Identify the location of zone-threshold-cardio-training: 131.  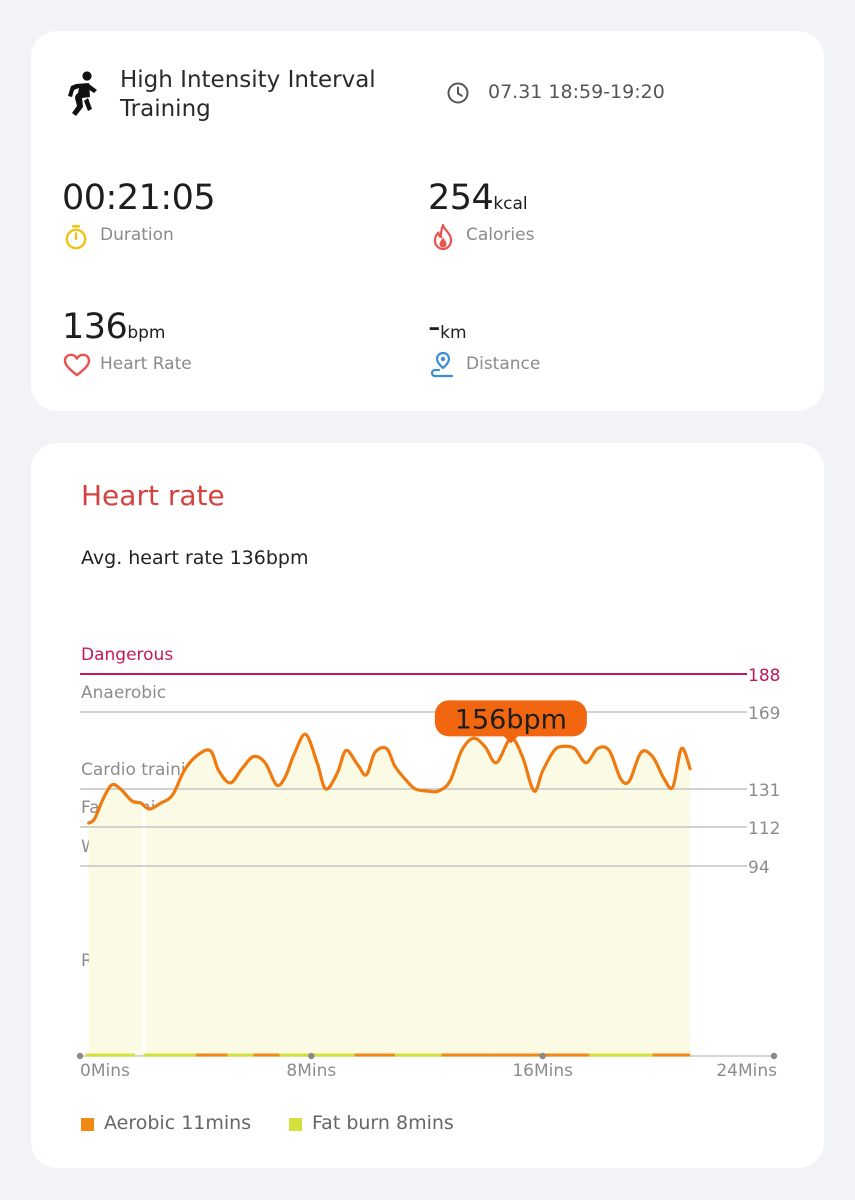
(764, 791).